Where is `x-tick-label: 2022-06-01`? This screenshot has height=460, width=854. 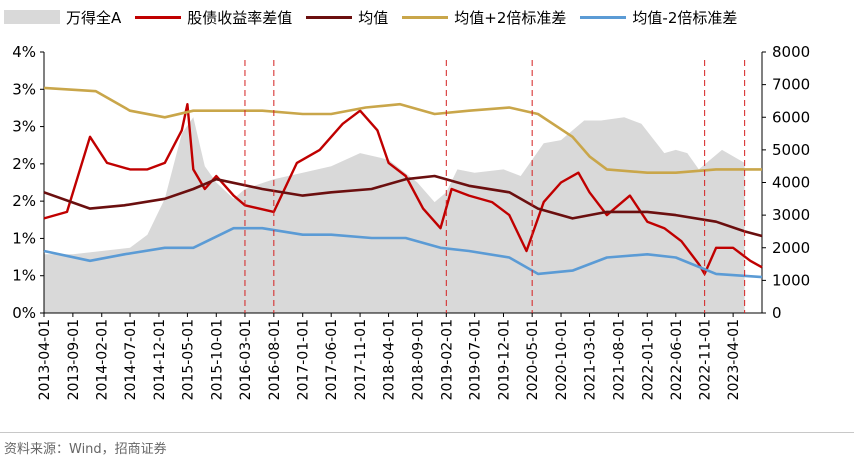
x-tick-label: 2022-06-01 is located at coordinates (677, 359).